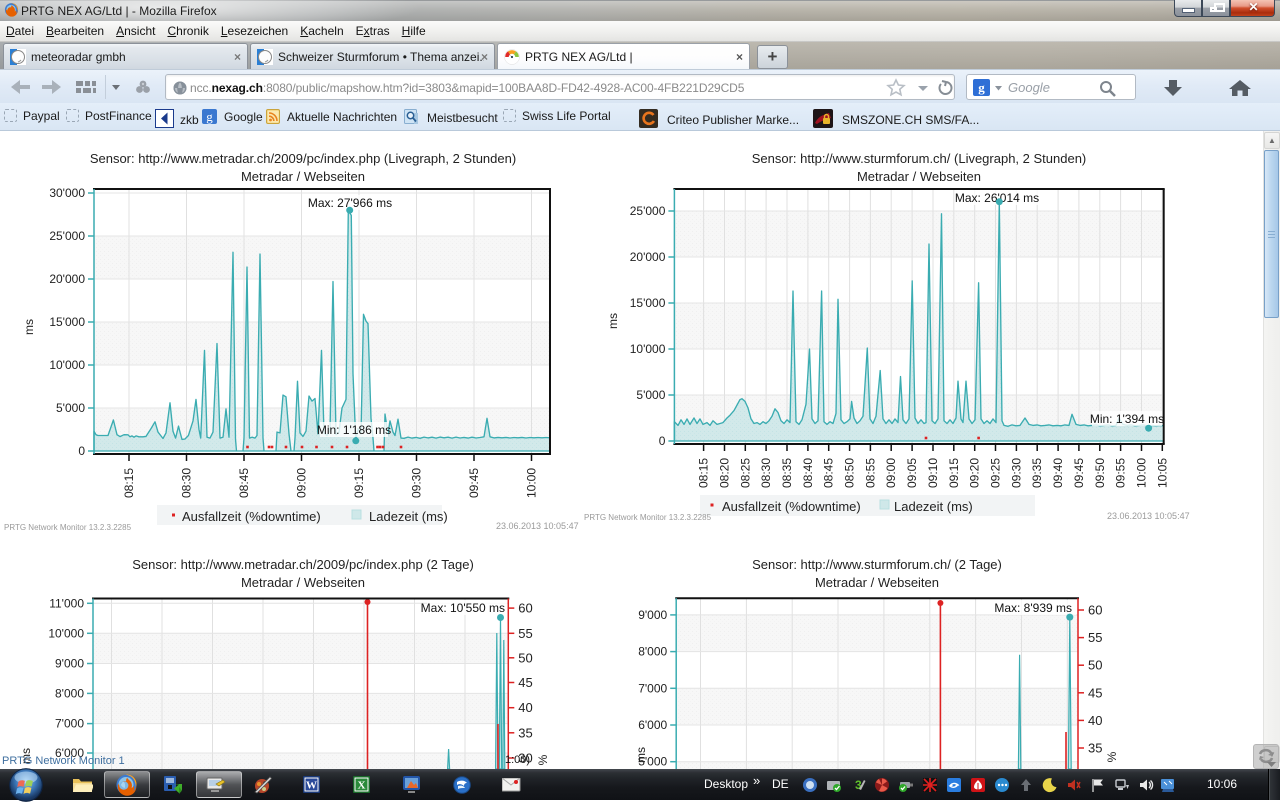 This screenshot has height=803, width=1280. What do you see at coordinates (808, 473) in the screenshot?
I see `svg-text: 08:40` at bounding box center [808, 473].